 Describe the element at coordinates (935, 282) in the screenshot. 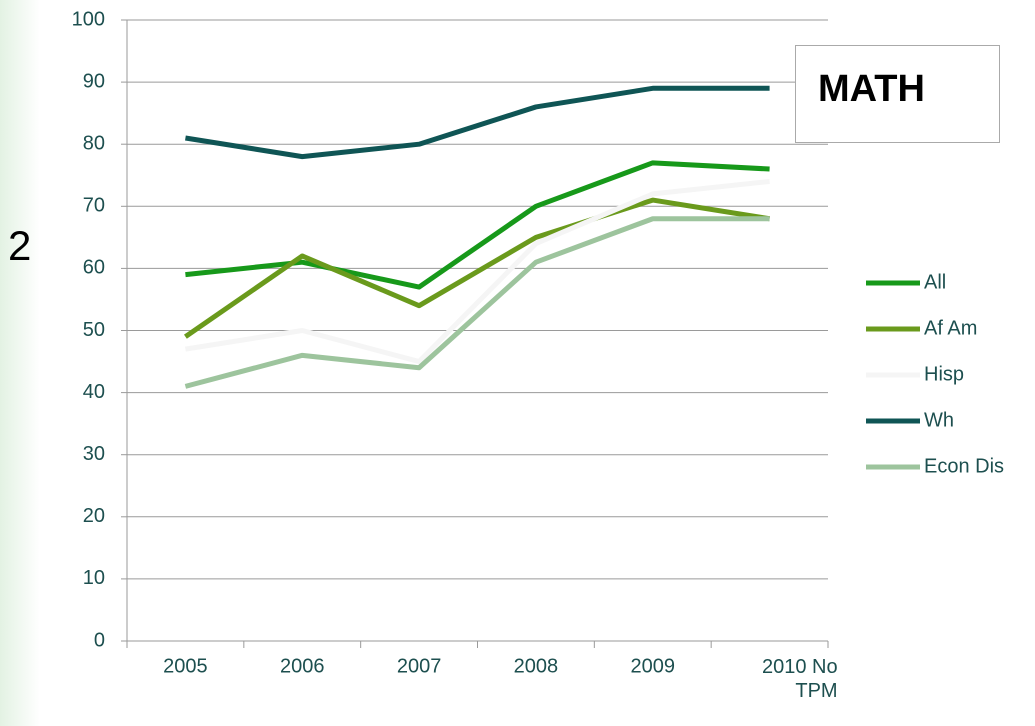

I see `legend-label: All` at that location.